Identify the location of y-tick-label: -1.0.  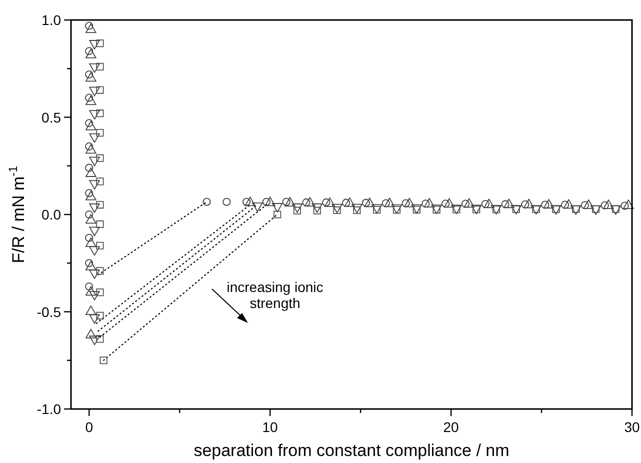
(49, 409).